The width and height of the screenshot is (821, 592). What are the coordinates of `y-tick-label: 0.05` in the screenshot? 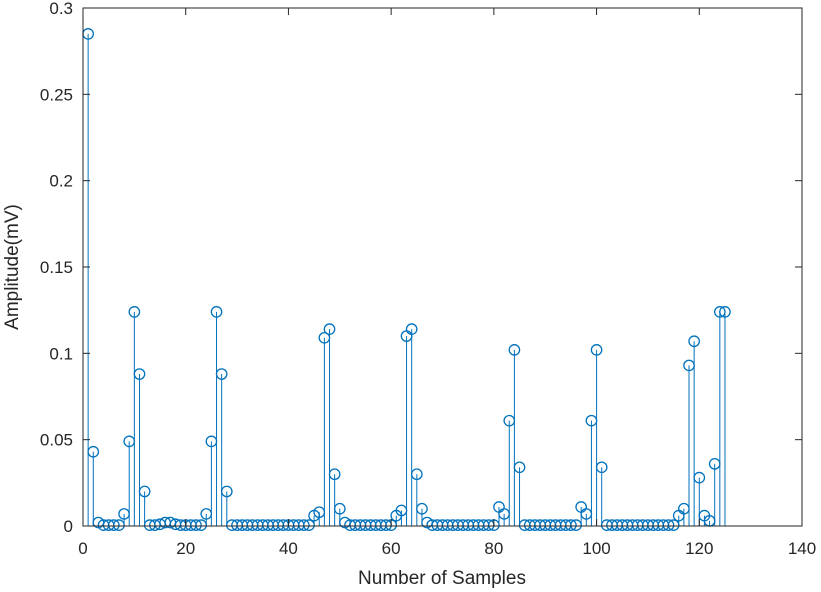 It's located at (56, 440).